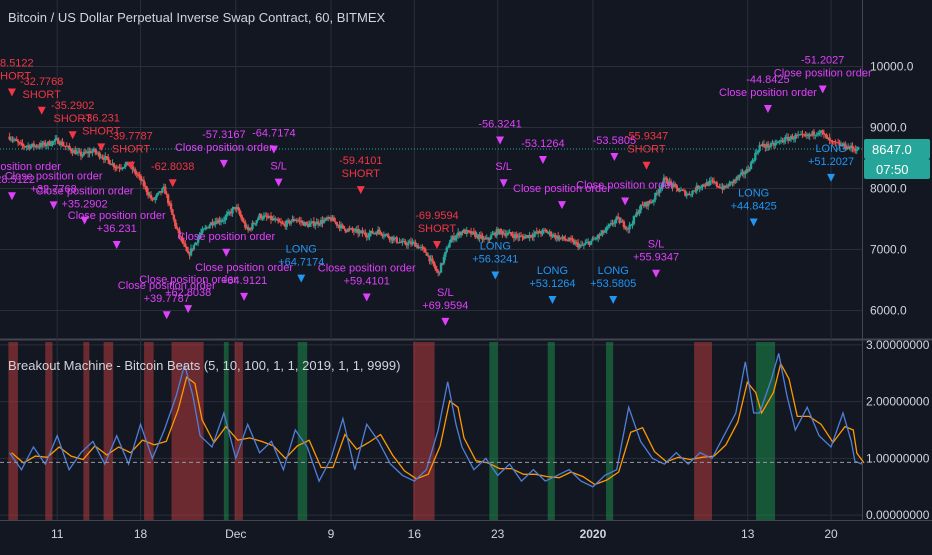 This screenshot has width=932, height=555. What do you see at coordinates (445, 293) in the screenshot?
I see `annotation-label: S/L` at bounding box center [445, 293].